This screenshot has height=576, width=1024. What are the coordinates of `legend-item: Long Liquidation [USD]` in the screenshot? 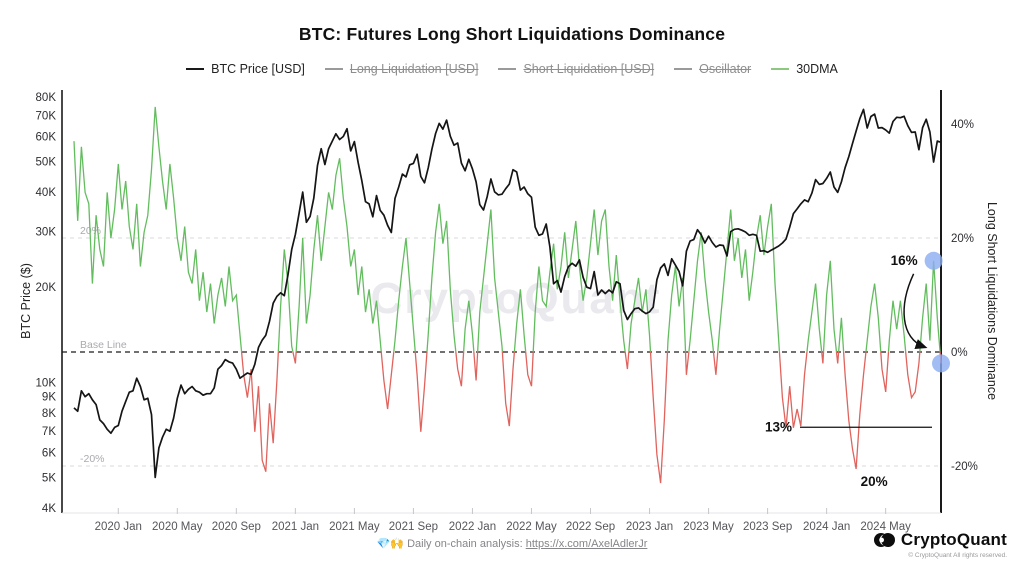 It's located at (401, 69).